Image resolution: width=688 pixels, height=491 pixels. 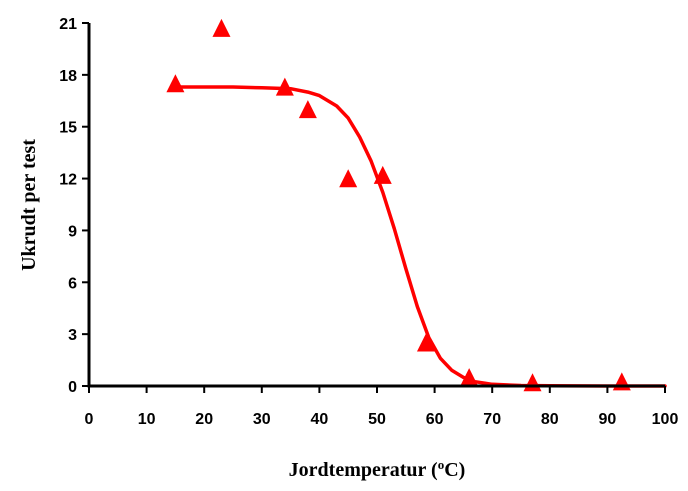 I want to click on y-tick-label: 9, so click(x=72, y=231).